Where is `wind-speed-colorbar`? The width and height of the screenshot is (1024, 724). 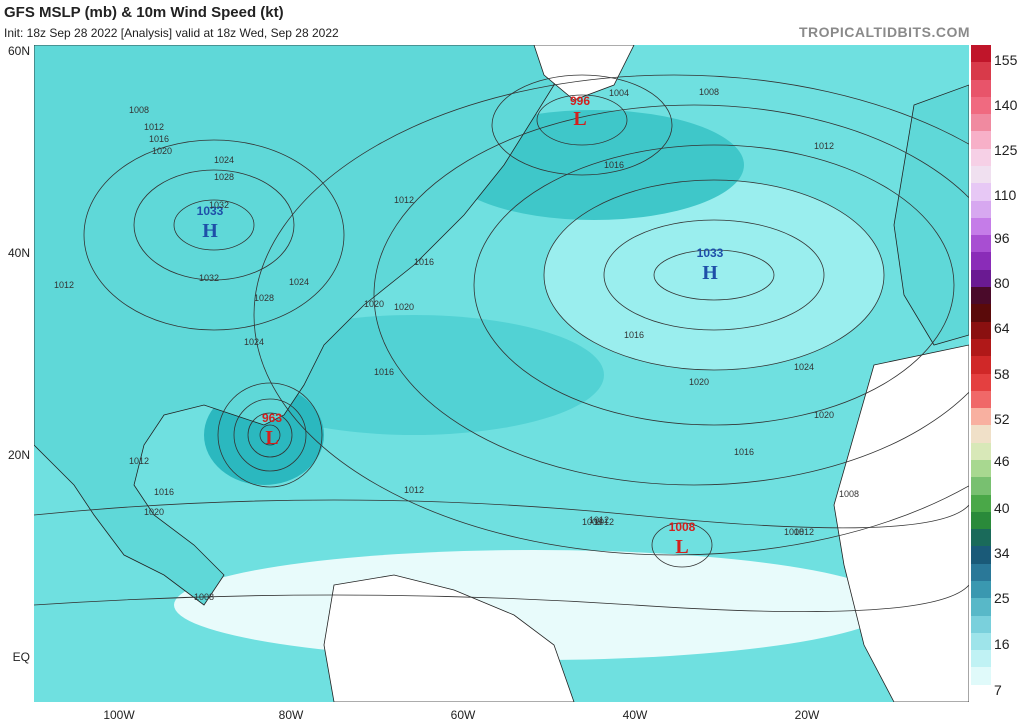
wind-speed-colorbar is located at coordinates (981, 374).